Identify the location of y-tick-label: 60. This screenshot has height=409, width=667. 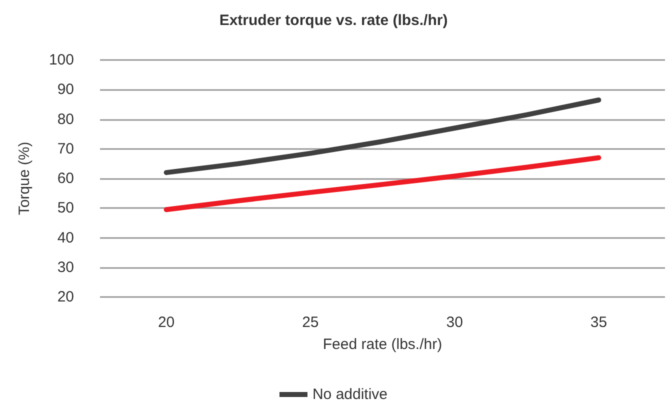
(65, 178).